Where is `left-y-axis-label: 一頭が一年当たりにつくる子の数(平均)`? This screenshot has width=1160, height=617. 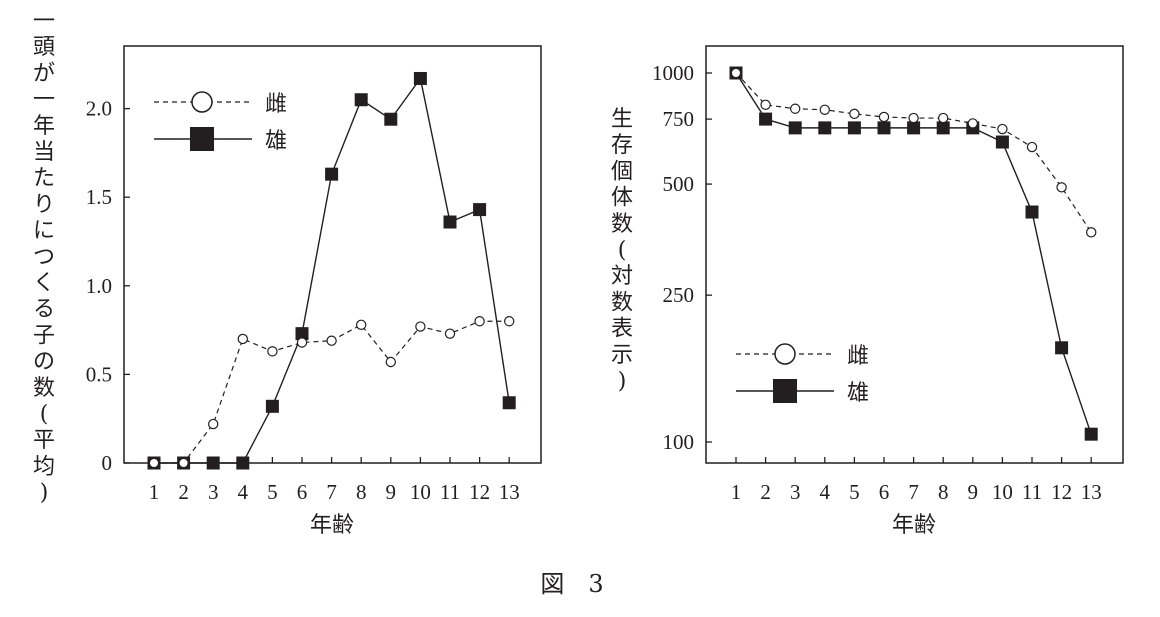 left-y-axis-label: 一頭が一年当たりにつくる子の数(平均) is located at coordinates (44, 257).